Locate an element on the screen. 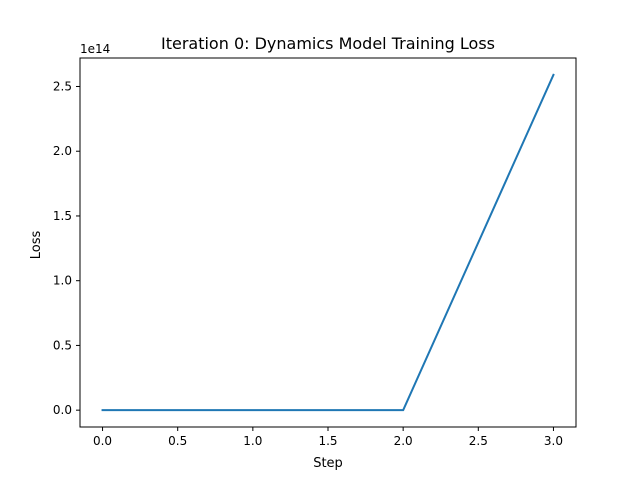  x-tick-label: 2.0 is located at coordinates (403, 441).